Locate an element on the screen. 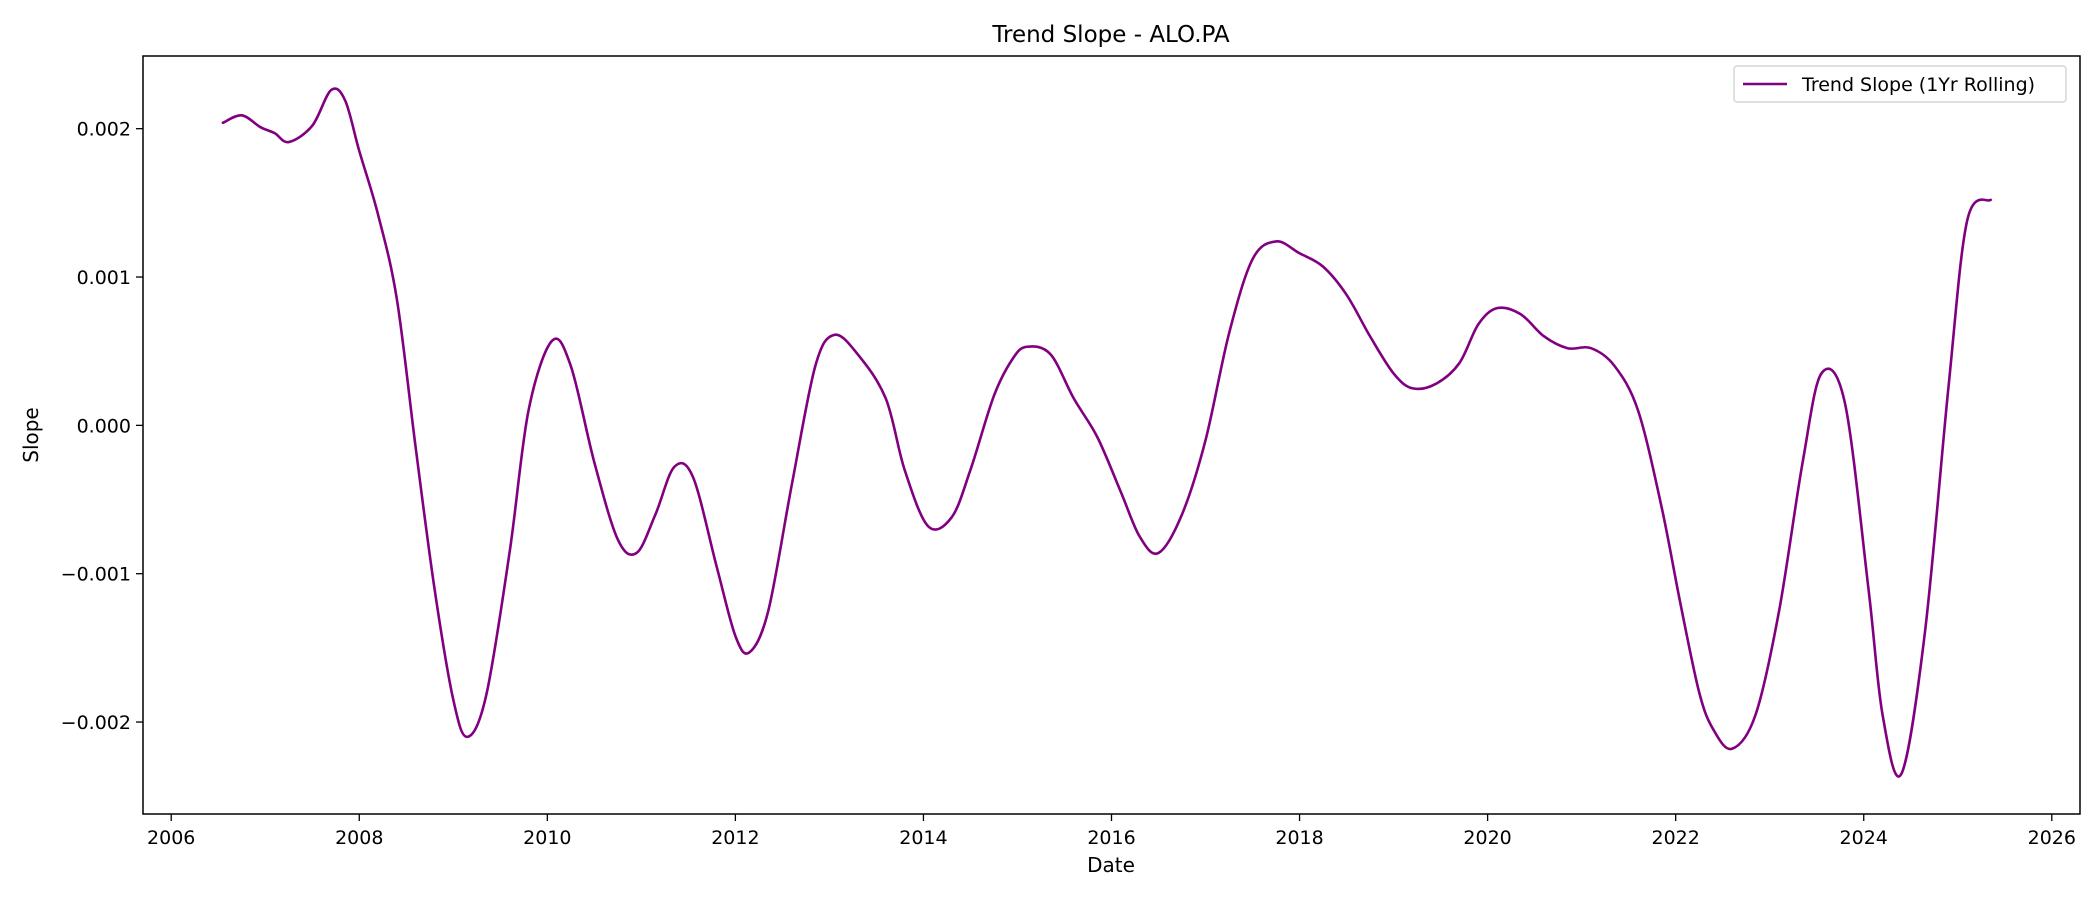  legend: Trend Slope (1Yr Rolling) is located at coordinates (1900, 84).